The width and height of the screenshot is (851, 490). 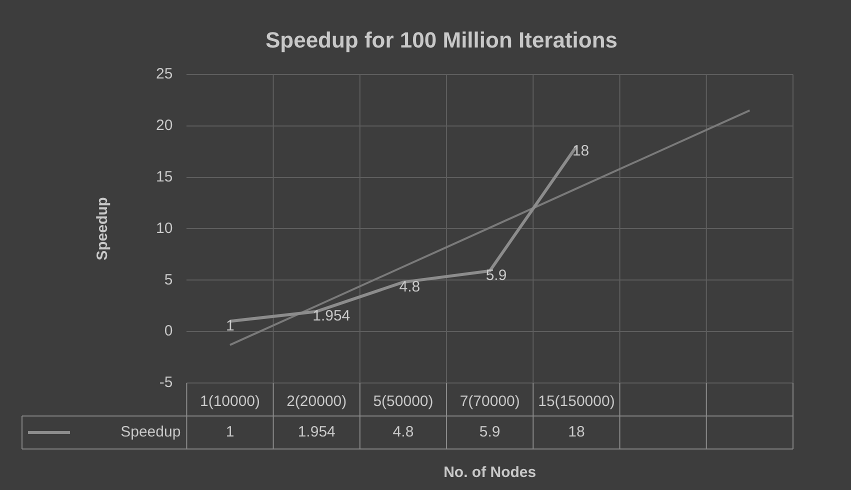 I want to click on y-tick-label: 5, so click(x=168, y=279).